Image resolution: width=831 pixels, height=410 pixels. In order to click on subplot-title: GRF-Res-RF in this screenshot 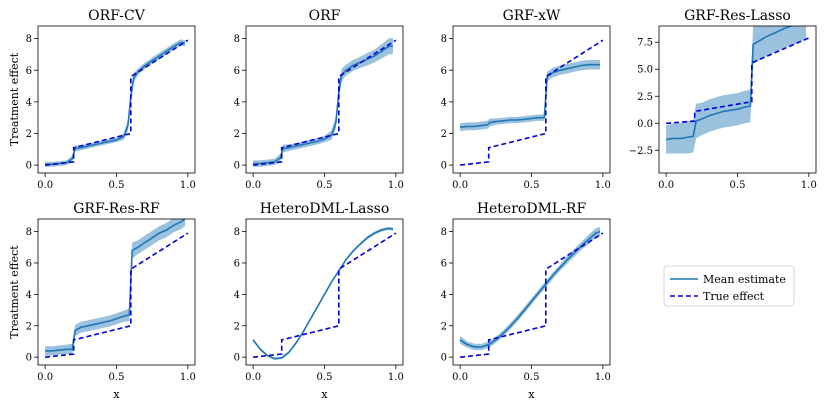, I will do `click(116, 209)`.